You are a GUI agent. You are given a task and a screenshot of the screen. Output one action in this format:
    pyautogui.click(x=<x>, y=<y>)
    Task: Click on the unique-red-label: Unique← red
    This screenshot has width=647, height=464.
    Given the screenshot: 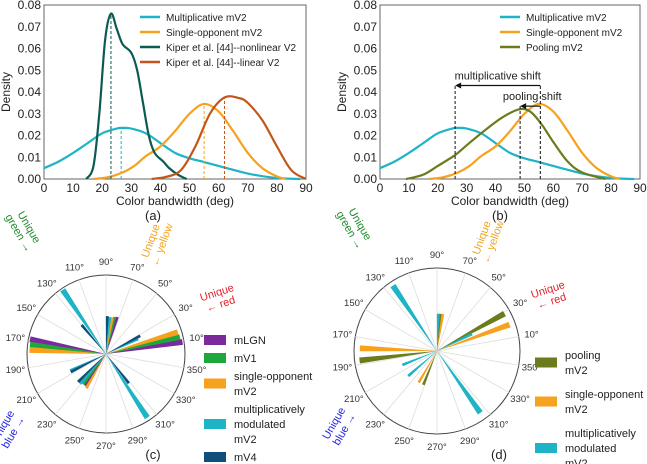 What is the action you would take?
    pyautogui.click(x=550, y=296)
    